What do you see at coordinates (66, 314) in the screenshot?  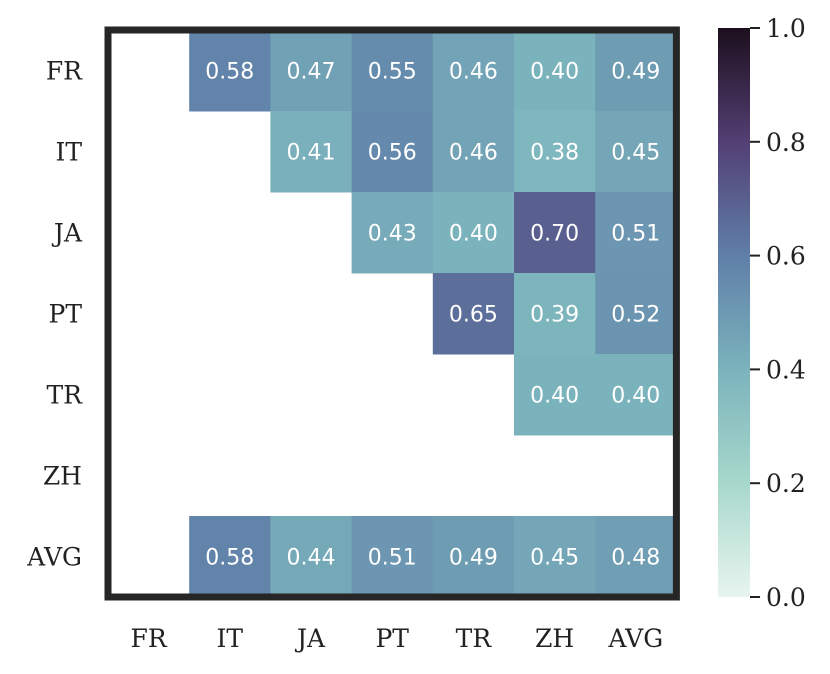 I see `y-tick-label: PT` at bounding box center [66, 314].